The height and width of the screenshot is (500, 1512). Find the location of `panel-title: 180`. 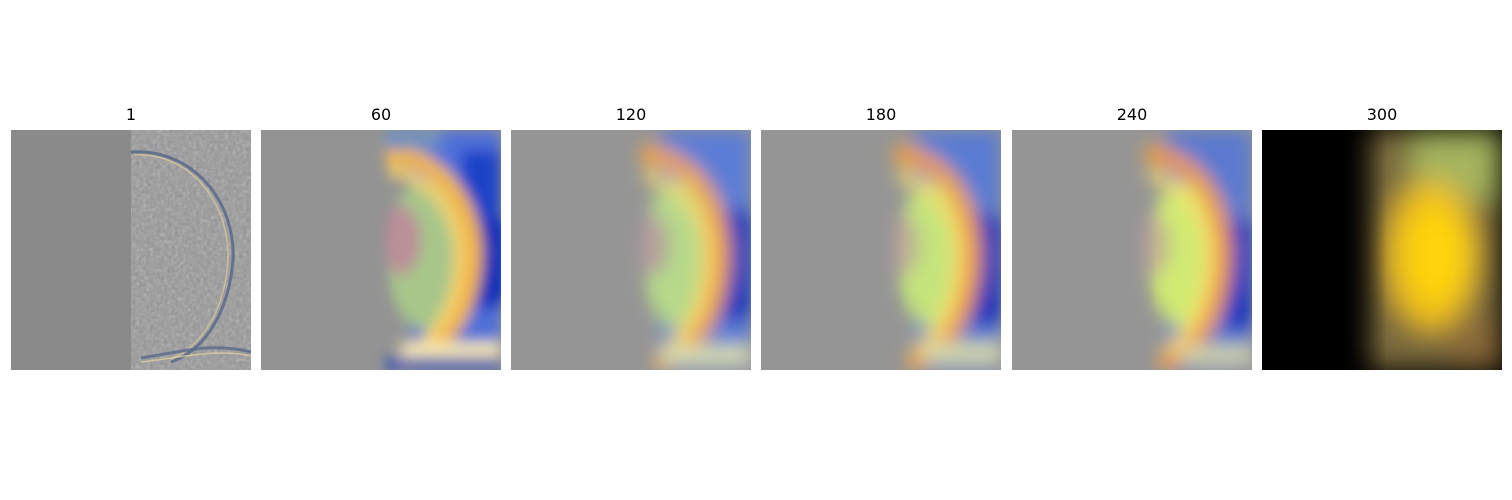

panel-title: 180 is located at coordinates (881, 114).